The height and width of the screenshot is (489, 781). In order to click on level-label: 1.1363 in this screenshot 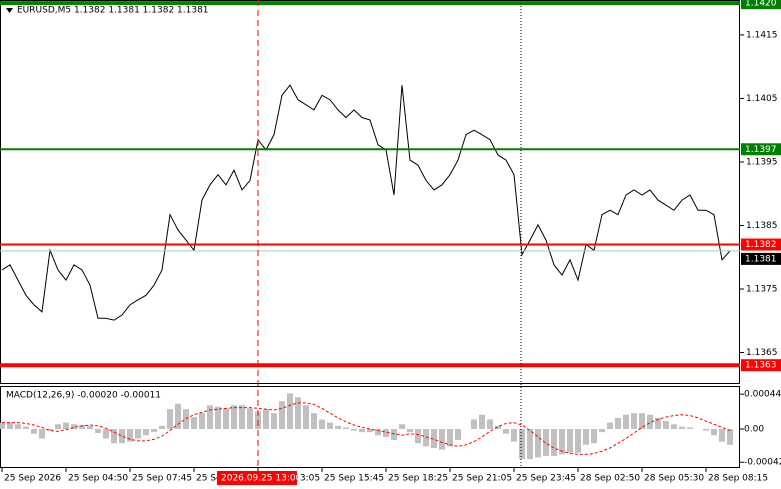, I will do `click(761, 366)`.